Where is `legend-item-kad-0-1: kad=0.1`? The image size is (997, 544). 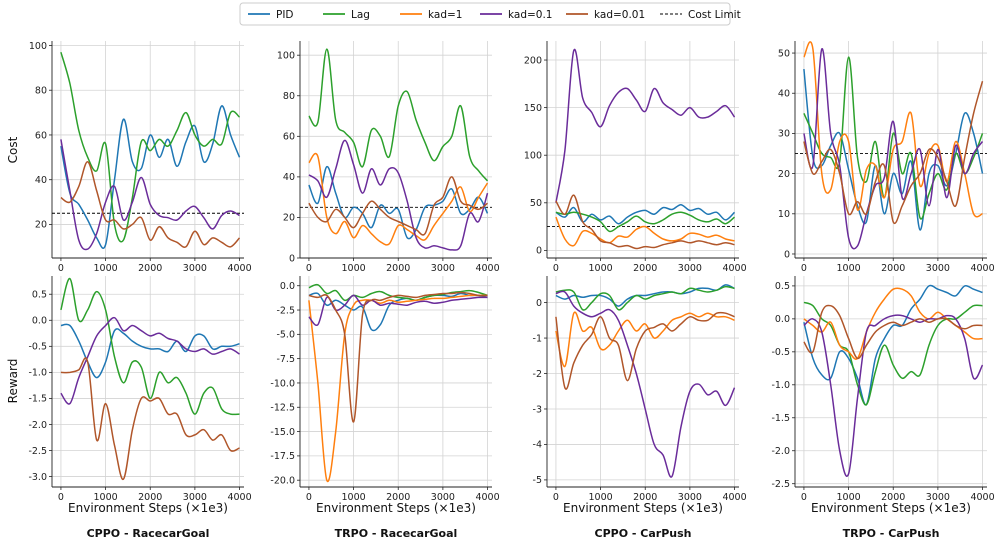
legend-item-kad-0-1: kad=0.1 is located at coordinates (516, 15).